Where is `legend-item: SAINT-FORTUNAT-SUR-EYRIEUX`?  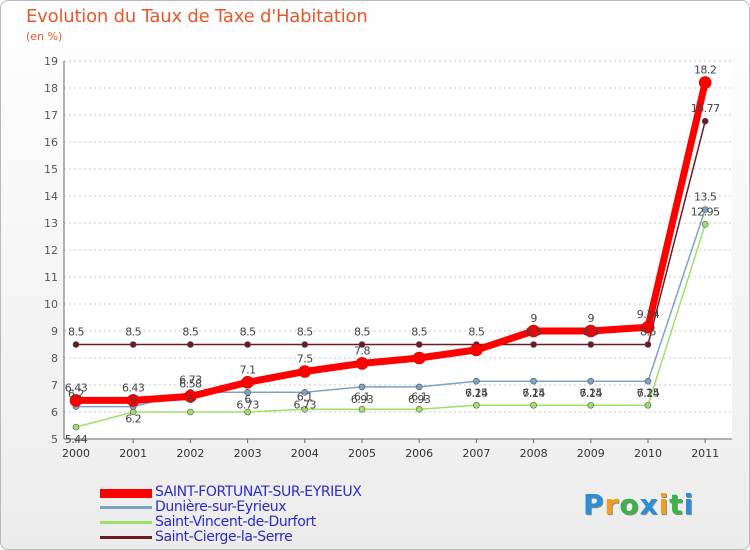
legend-item: SAINT-FORTUNAT-SUR-EYRIEUX is located at coordinates (260, 492).